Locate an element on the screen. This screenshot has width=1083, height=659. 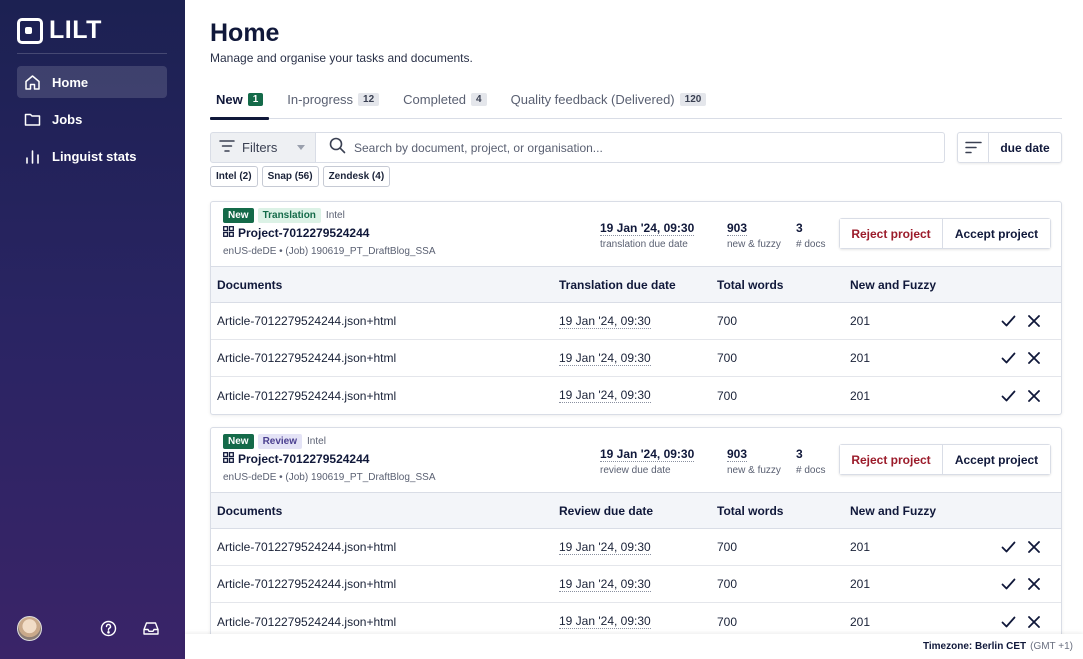
sidebar-divider is located at coordinates (92, 53).